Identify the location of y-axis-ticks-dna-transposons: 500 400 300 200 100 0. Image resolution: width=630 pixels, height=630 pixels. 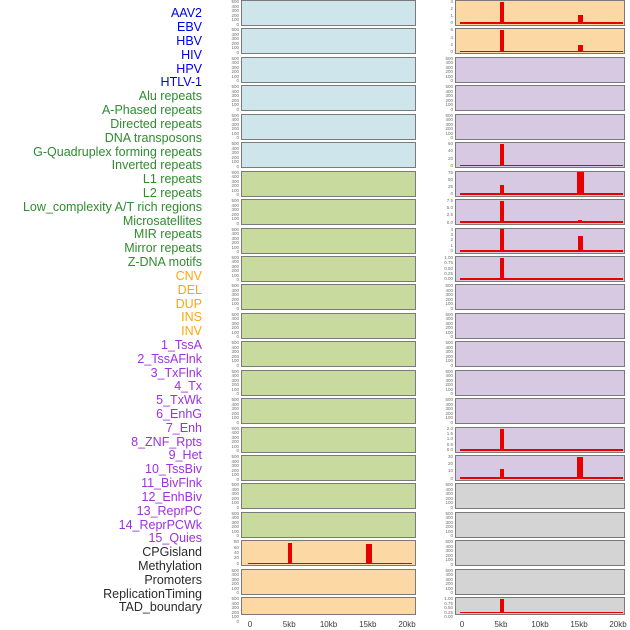
(229, 268).